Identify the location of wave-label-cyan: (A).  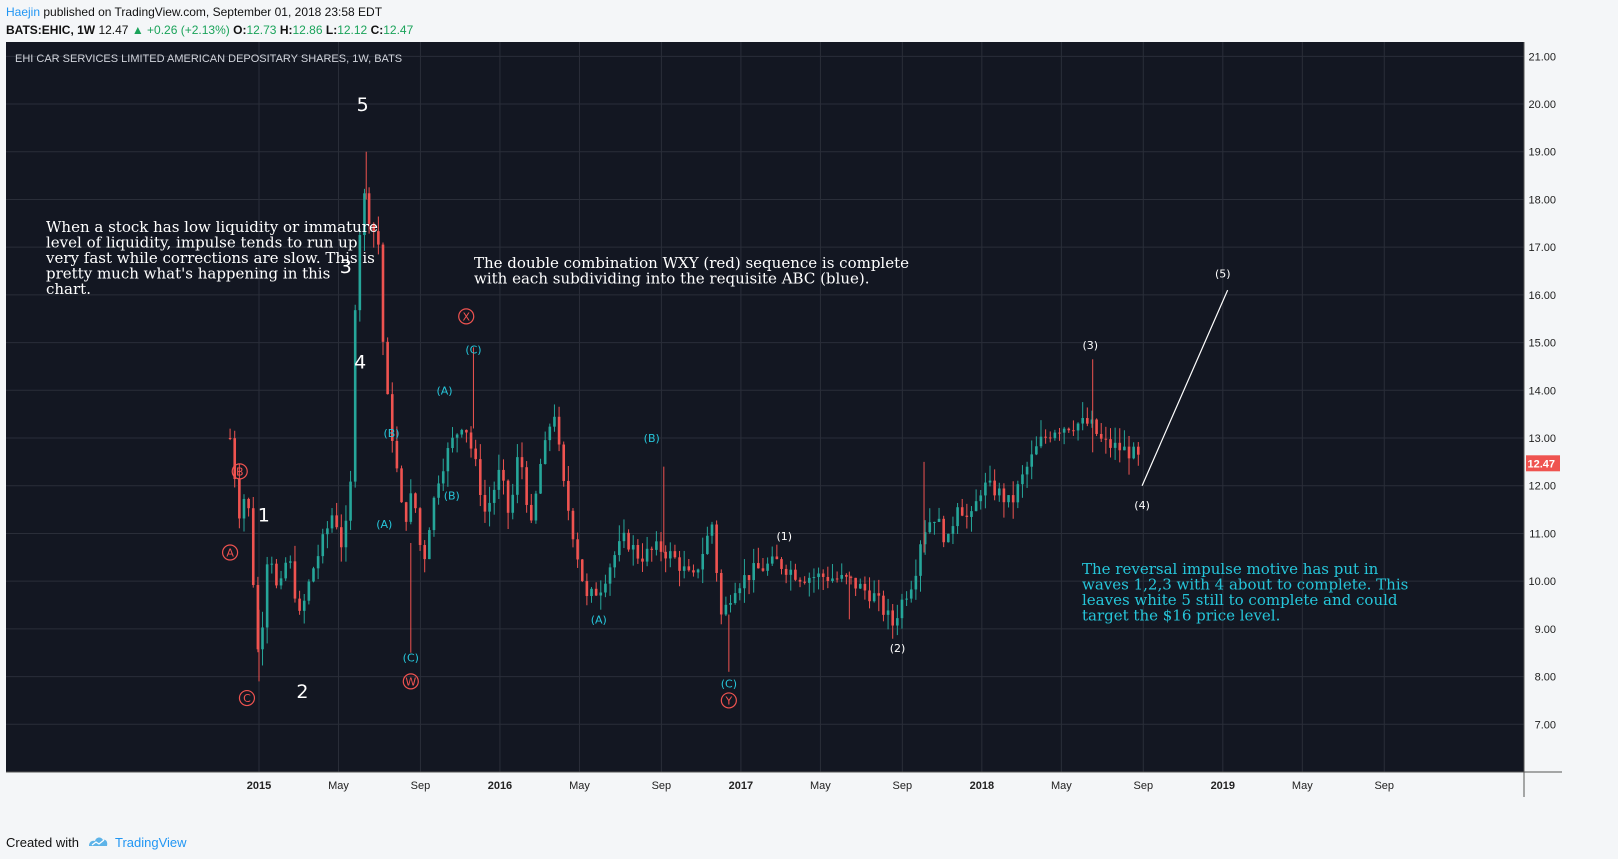
(384, 524).